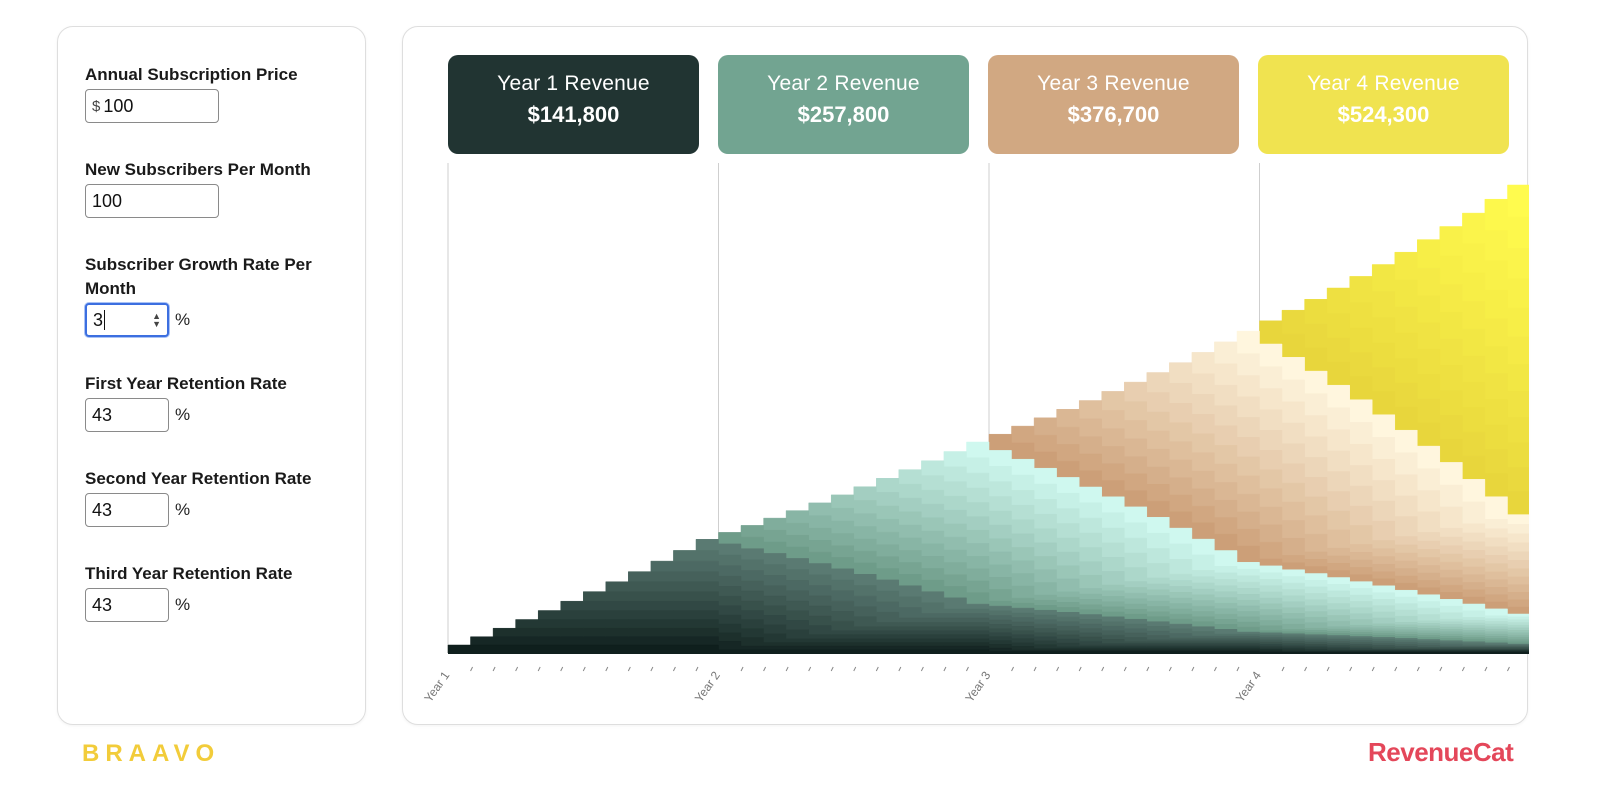  I want to click on retention1-input: 43, so click(127, 415).